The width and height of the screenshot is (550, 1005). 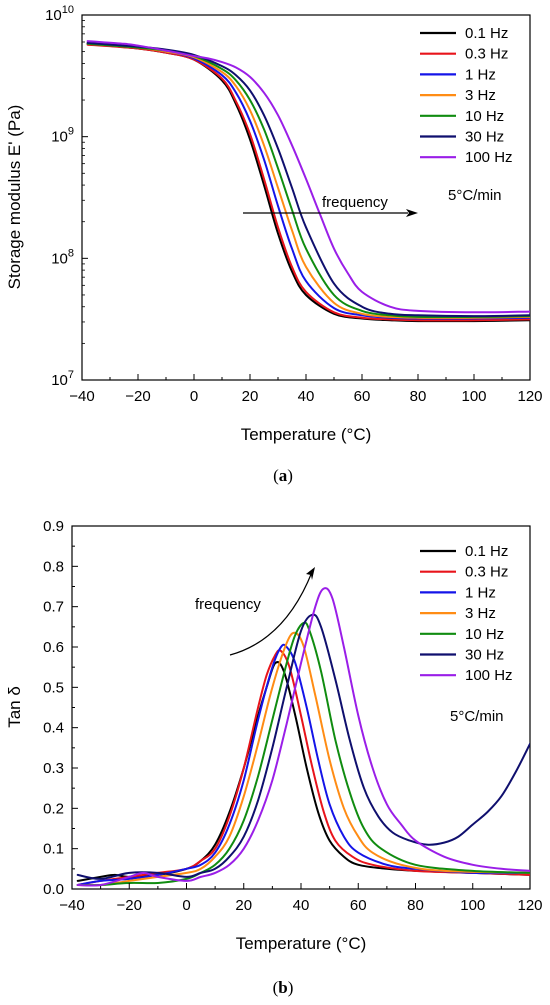 What do you see at coordinates (228, 604) in the screenshot?
I see `frequency-label-b: frequency` at bounding box center [228, 604].